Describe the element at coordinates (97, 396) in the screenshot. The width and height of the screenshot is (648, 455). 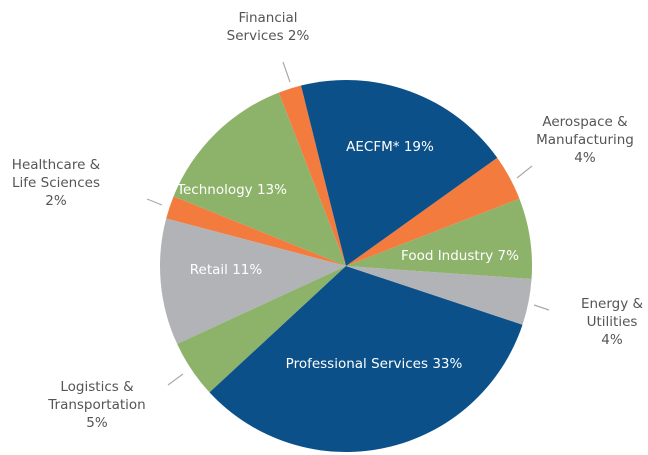
I see `category-label: Logistics & Transportation` at that location.